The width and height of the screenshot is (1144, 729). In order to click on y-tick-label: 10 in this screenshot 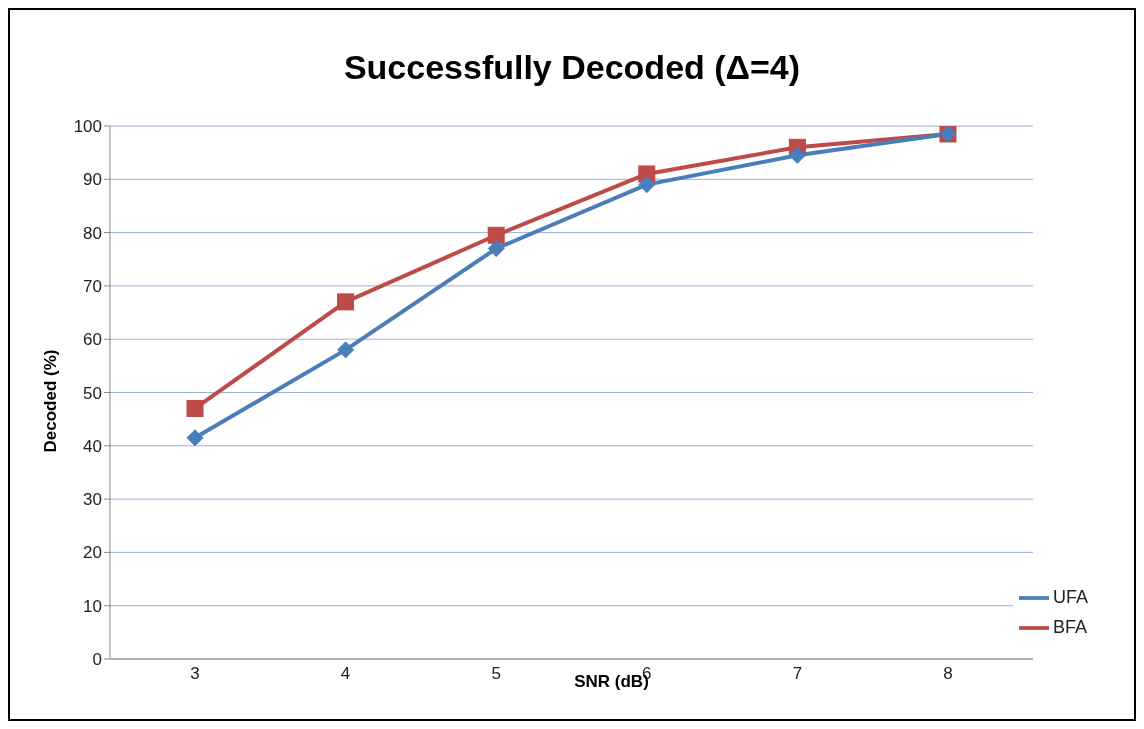, I will do `click(92, 606)`.